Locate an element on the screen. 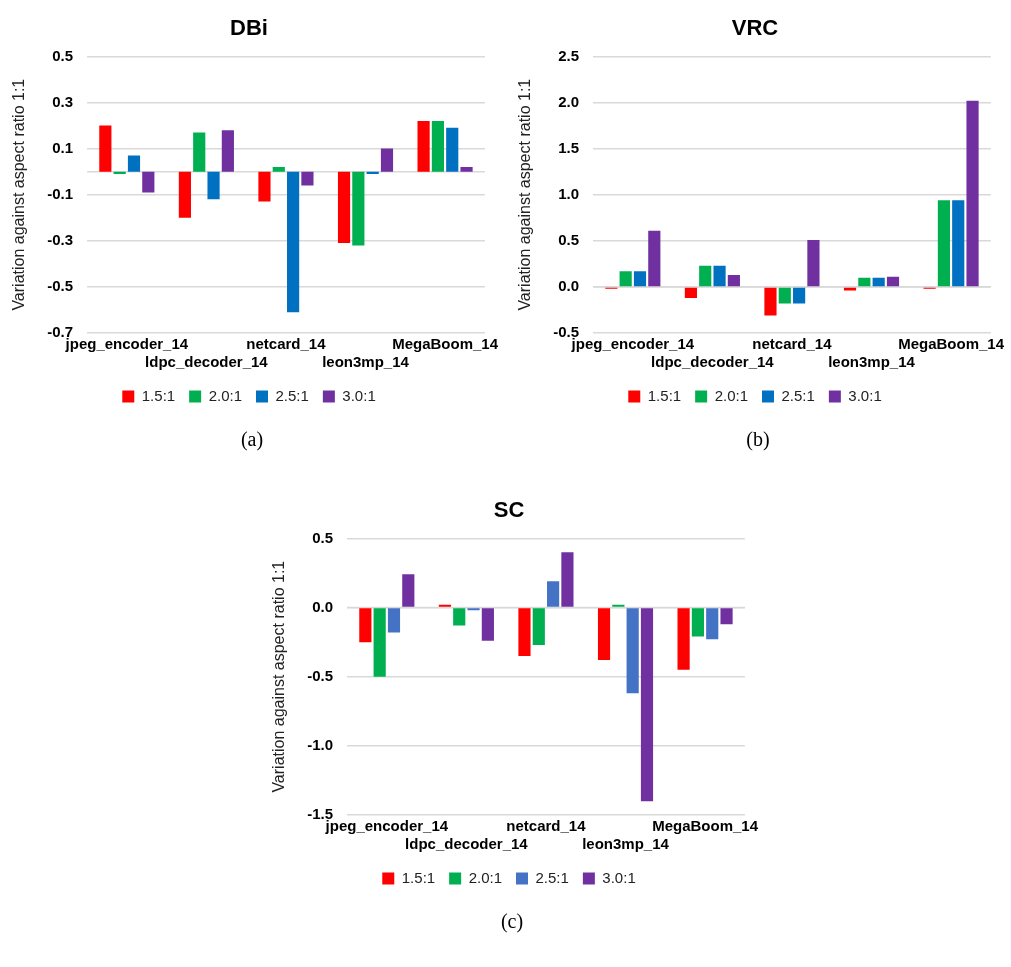  text: (a) is located at coordinates (252, 439).